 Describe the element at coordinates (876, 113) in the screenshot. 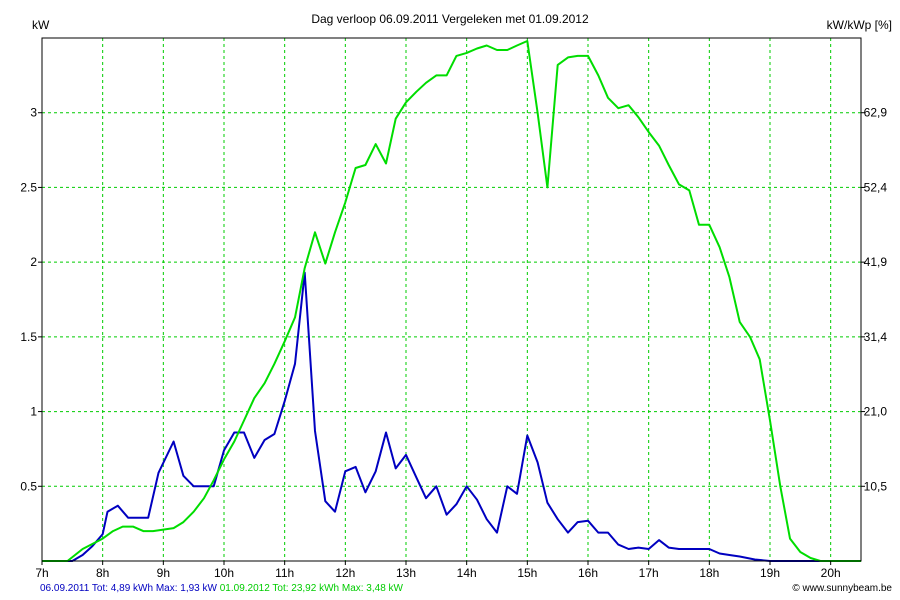

I see `y2-tick-label: 62,9` at that location.